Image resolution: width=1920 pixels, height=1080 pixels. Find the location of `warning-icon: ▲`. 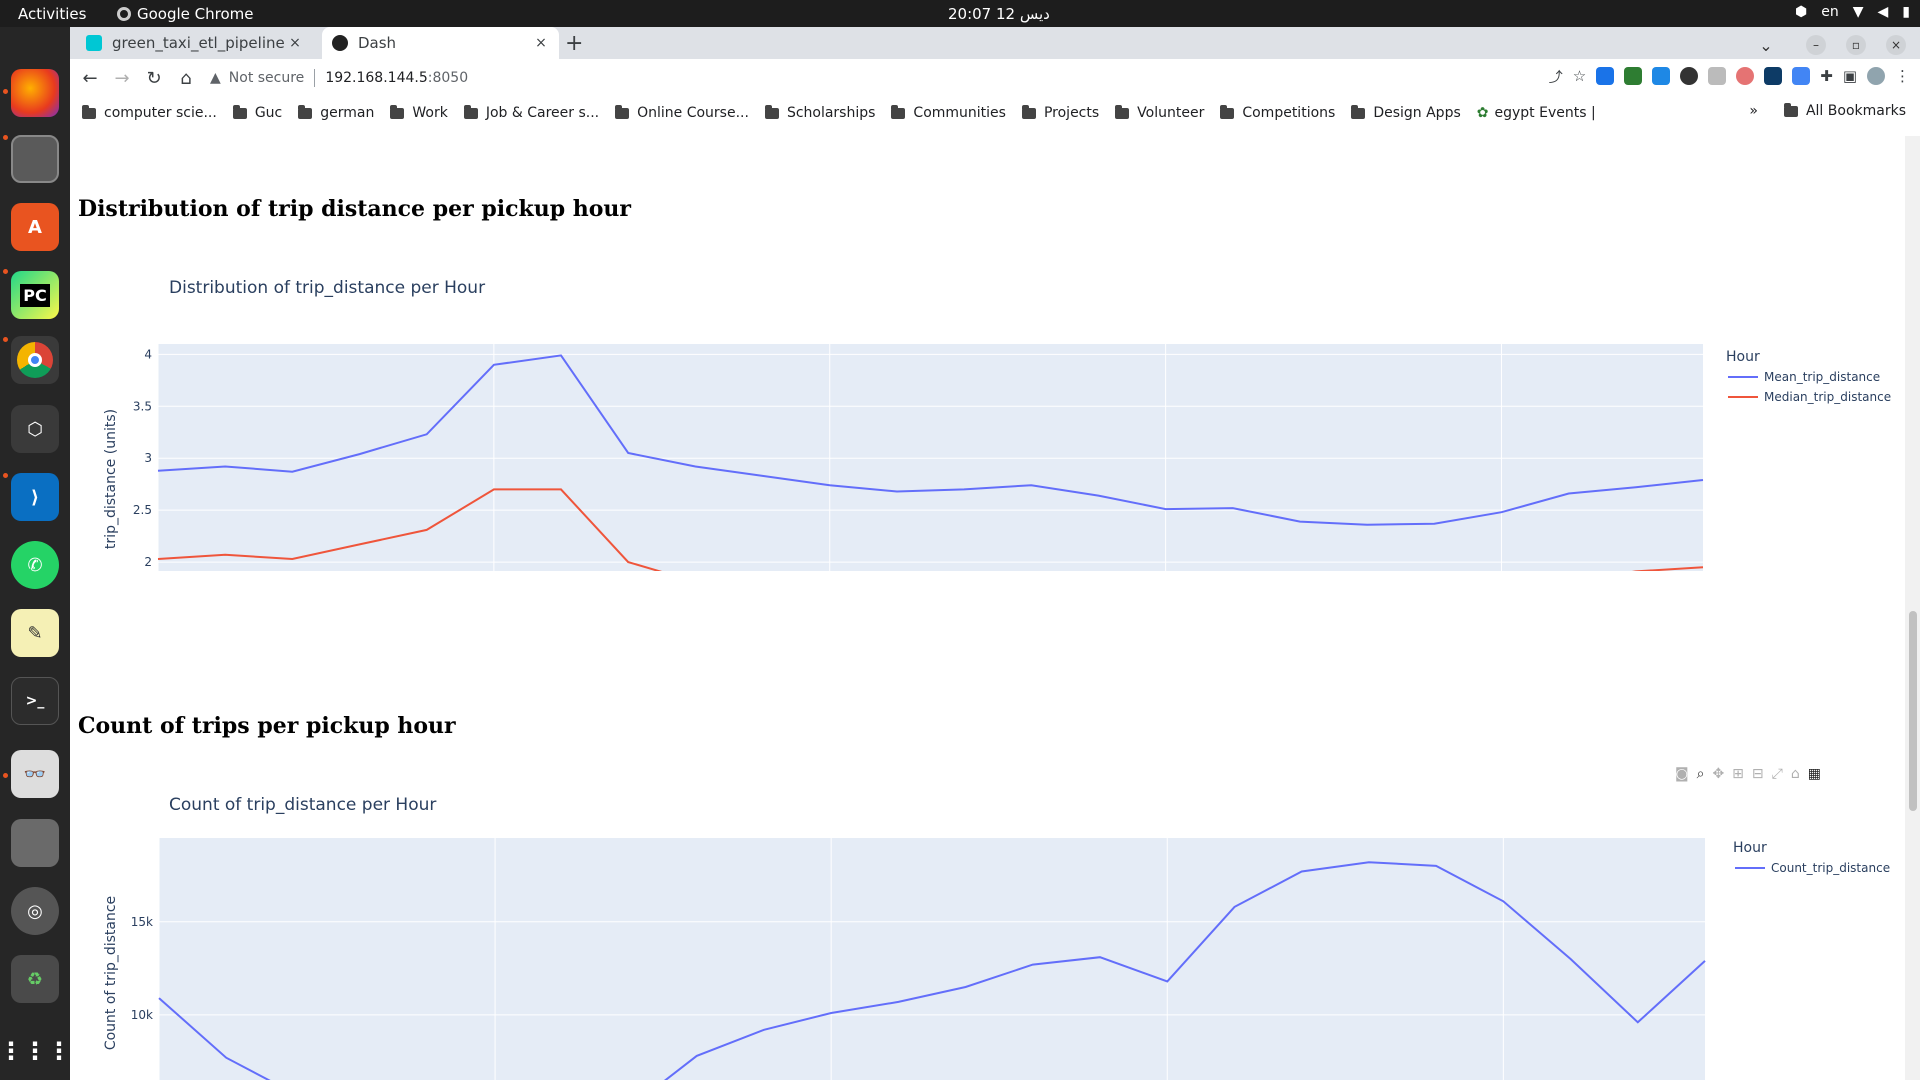

warning-icon: ▲ is located at coordinates (215, 78).